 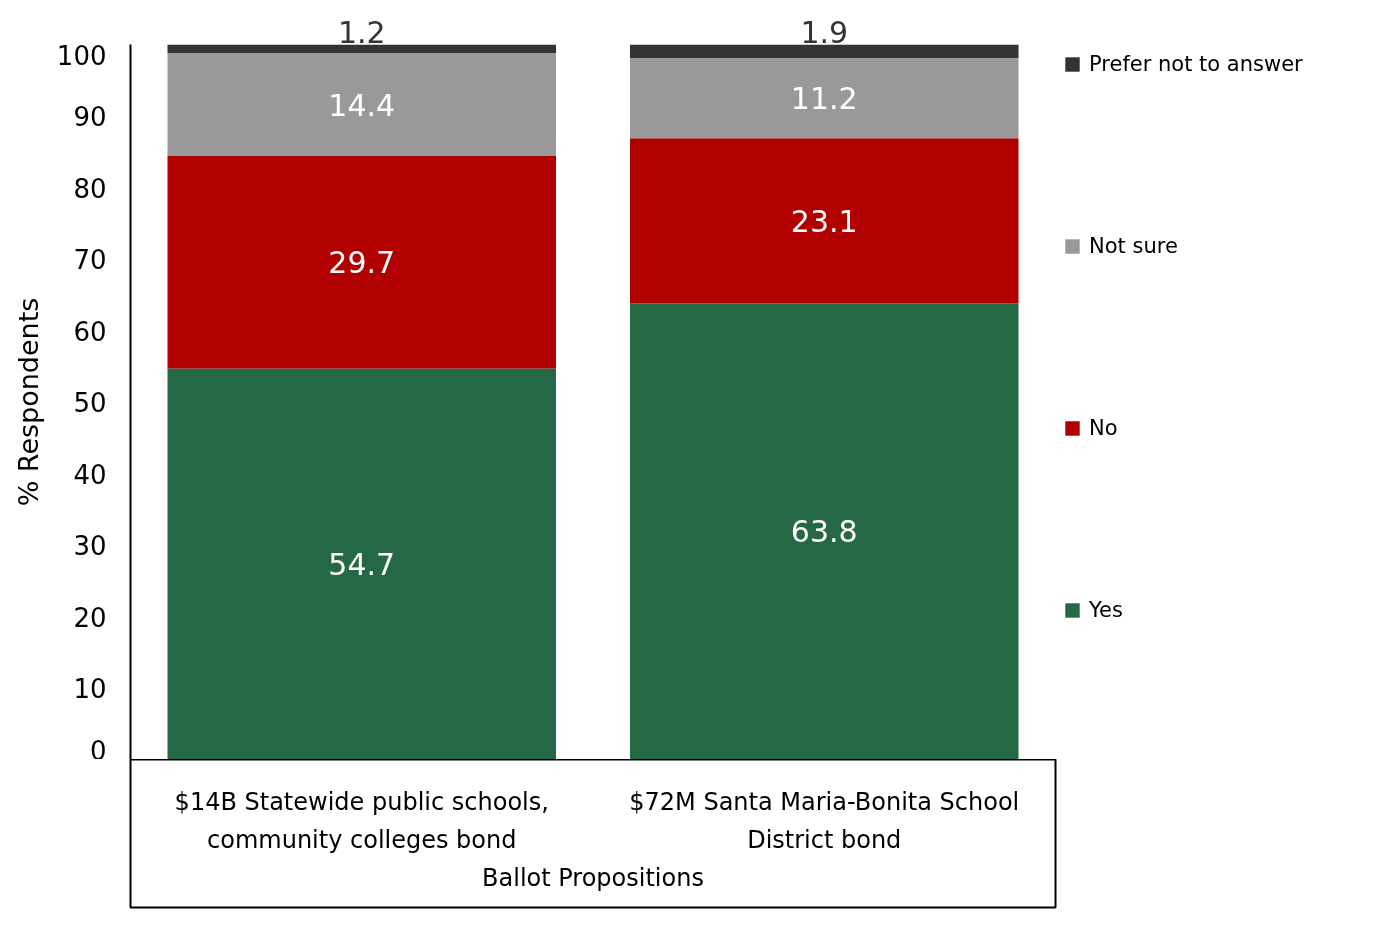 What do you see at coordinates (28, 402) in the screenshot?
I see `y-axis-title: % Respondents` at bounding box center [28, 402].